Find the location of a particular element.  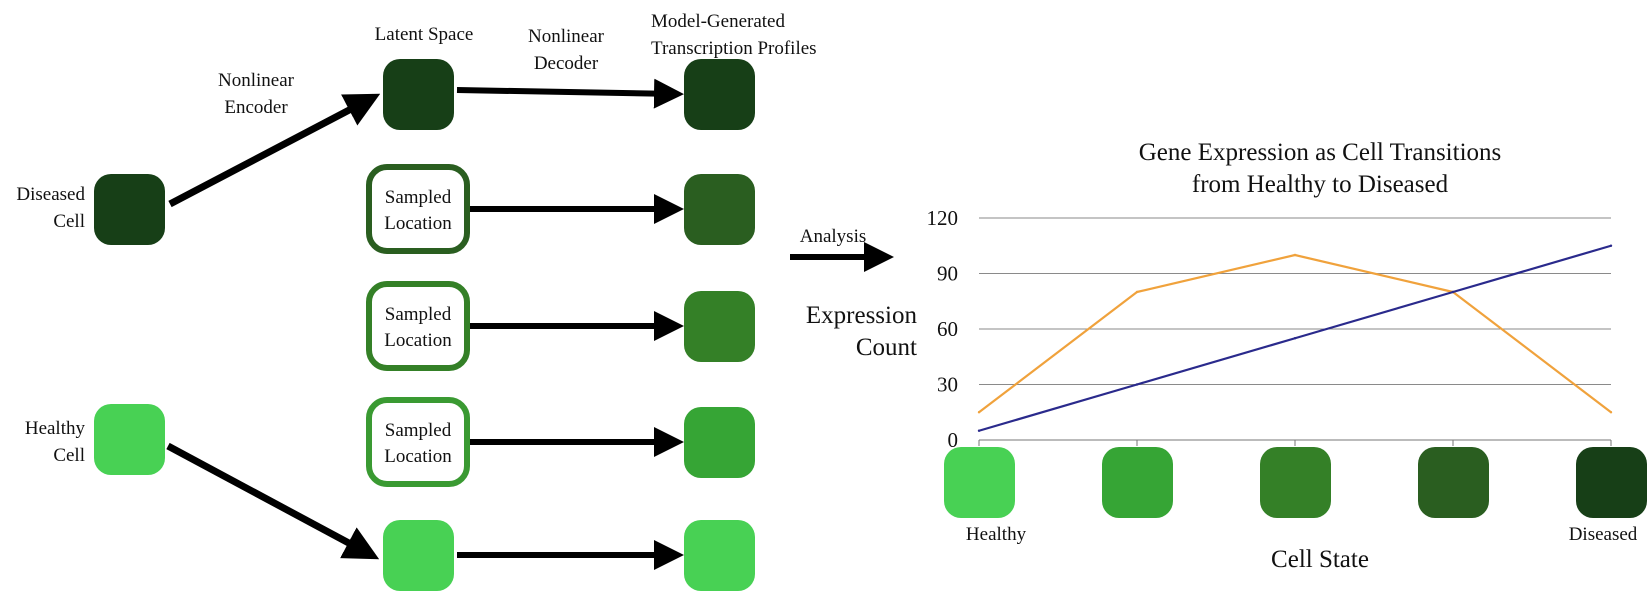

encoder-label: Nonlinear is located at coordinates (256, 80).